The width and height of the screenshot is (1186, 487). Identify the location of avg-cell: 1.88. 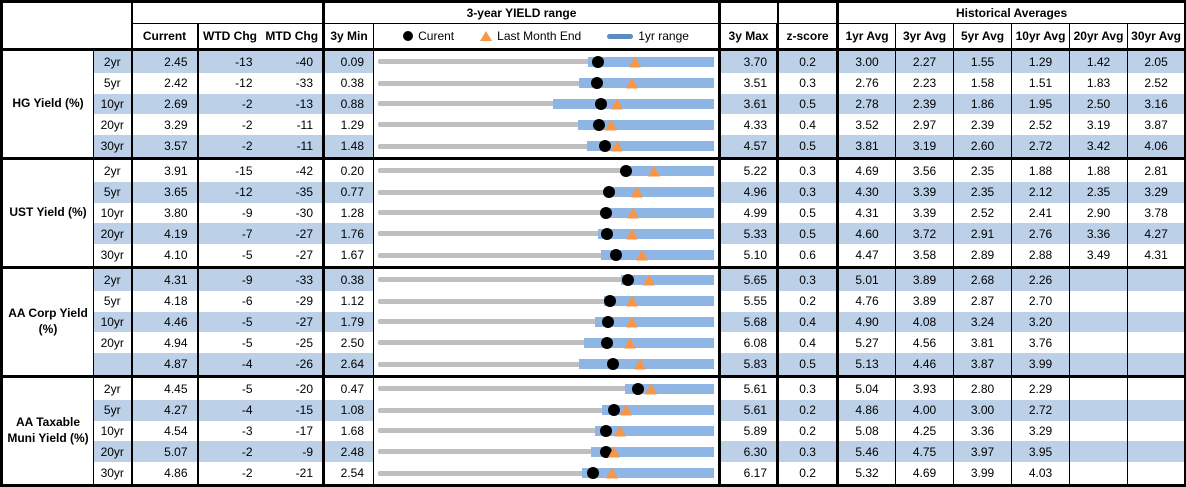
(1040, 170).